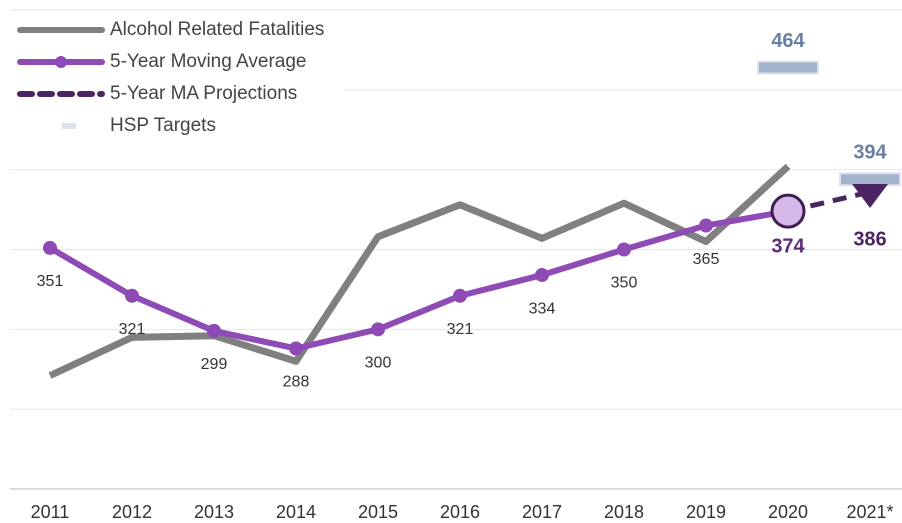 The height and width of the screenshot is (523, 902). I want to click on data-label: 288, so click(296, 382).